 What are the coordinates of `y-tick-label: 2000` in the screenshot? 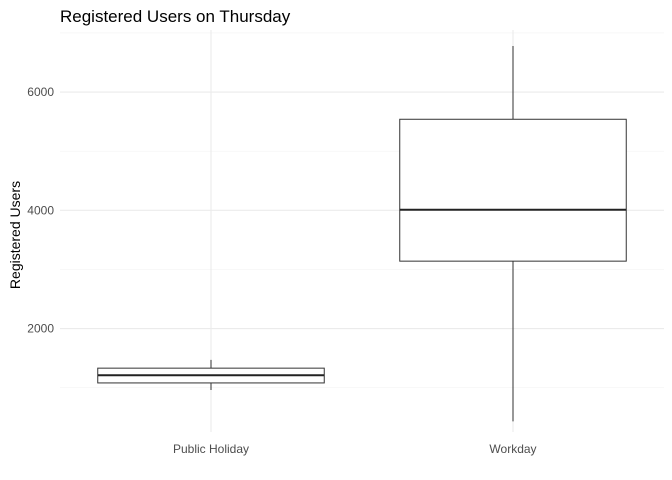 It's located at (40, 329).